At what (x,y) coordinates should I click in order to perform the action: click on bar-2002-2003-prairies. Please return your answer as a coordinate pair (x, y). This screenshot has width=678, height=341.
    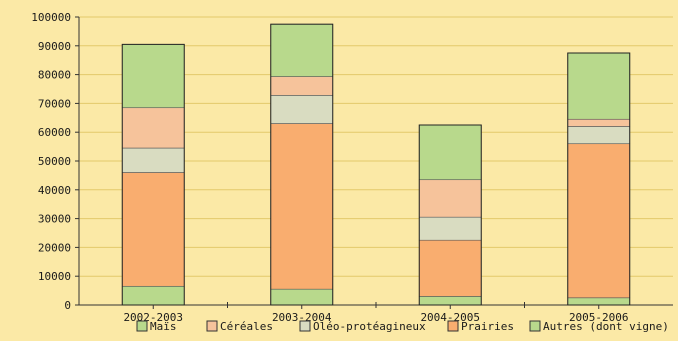
    Looking at the image, I should click on (153, 229).